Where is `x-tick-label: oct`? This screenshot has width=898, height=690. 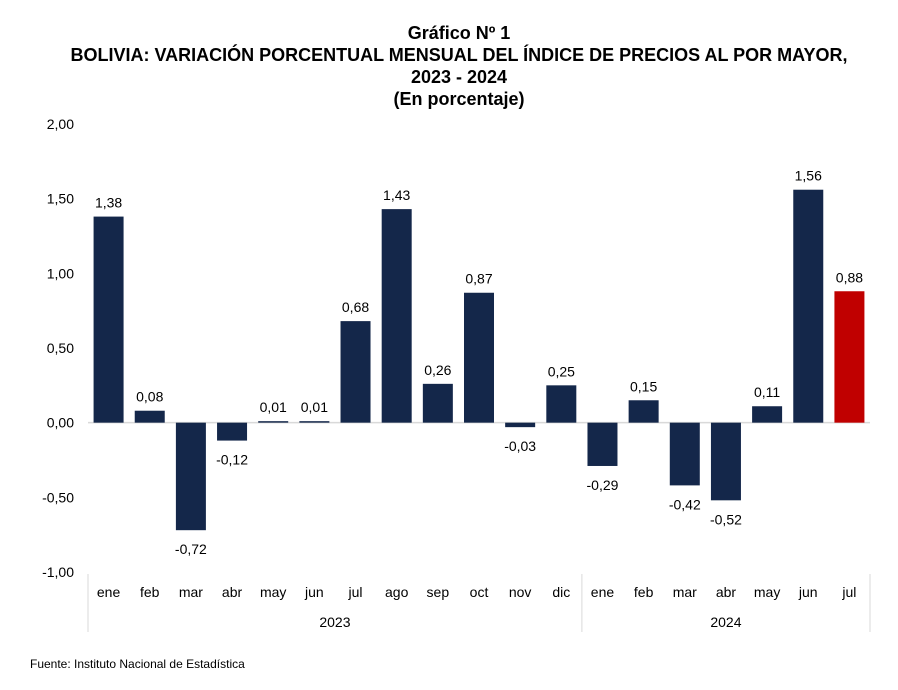 x-tick-label: oct is located at coordinates (479, 592).